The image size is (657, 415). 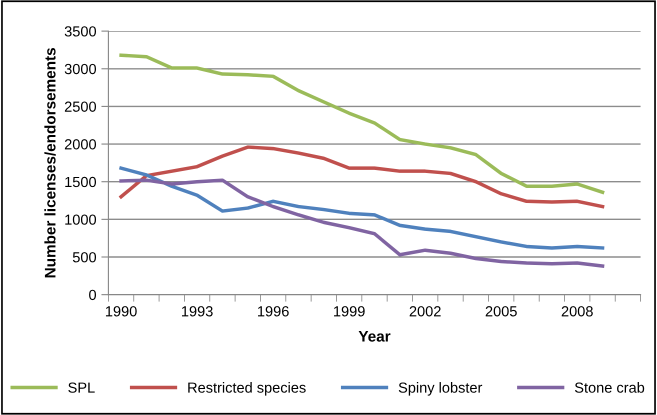 I want to click on x-tick-label: 1996, so click(x=273, y=311).